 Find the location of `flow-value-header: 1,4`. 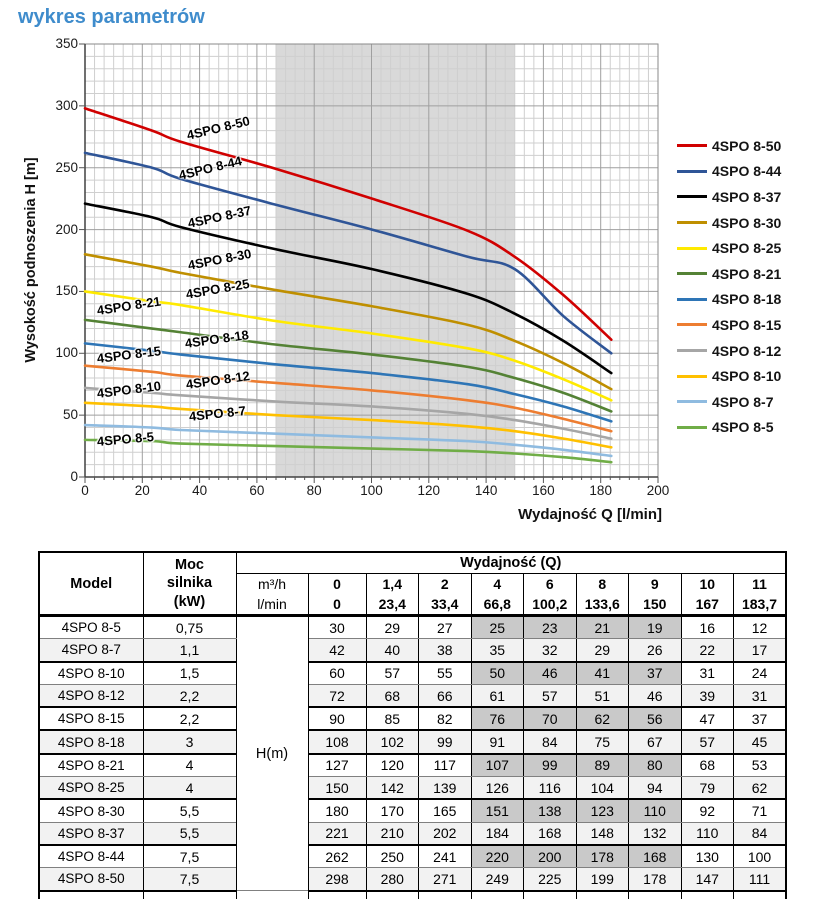

flow-value-header: 1,4 is located at coordinates (392, 583).